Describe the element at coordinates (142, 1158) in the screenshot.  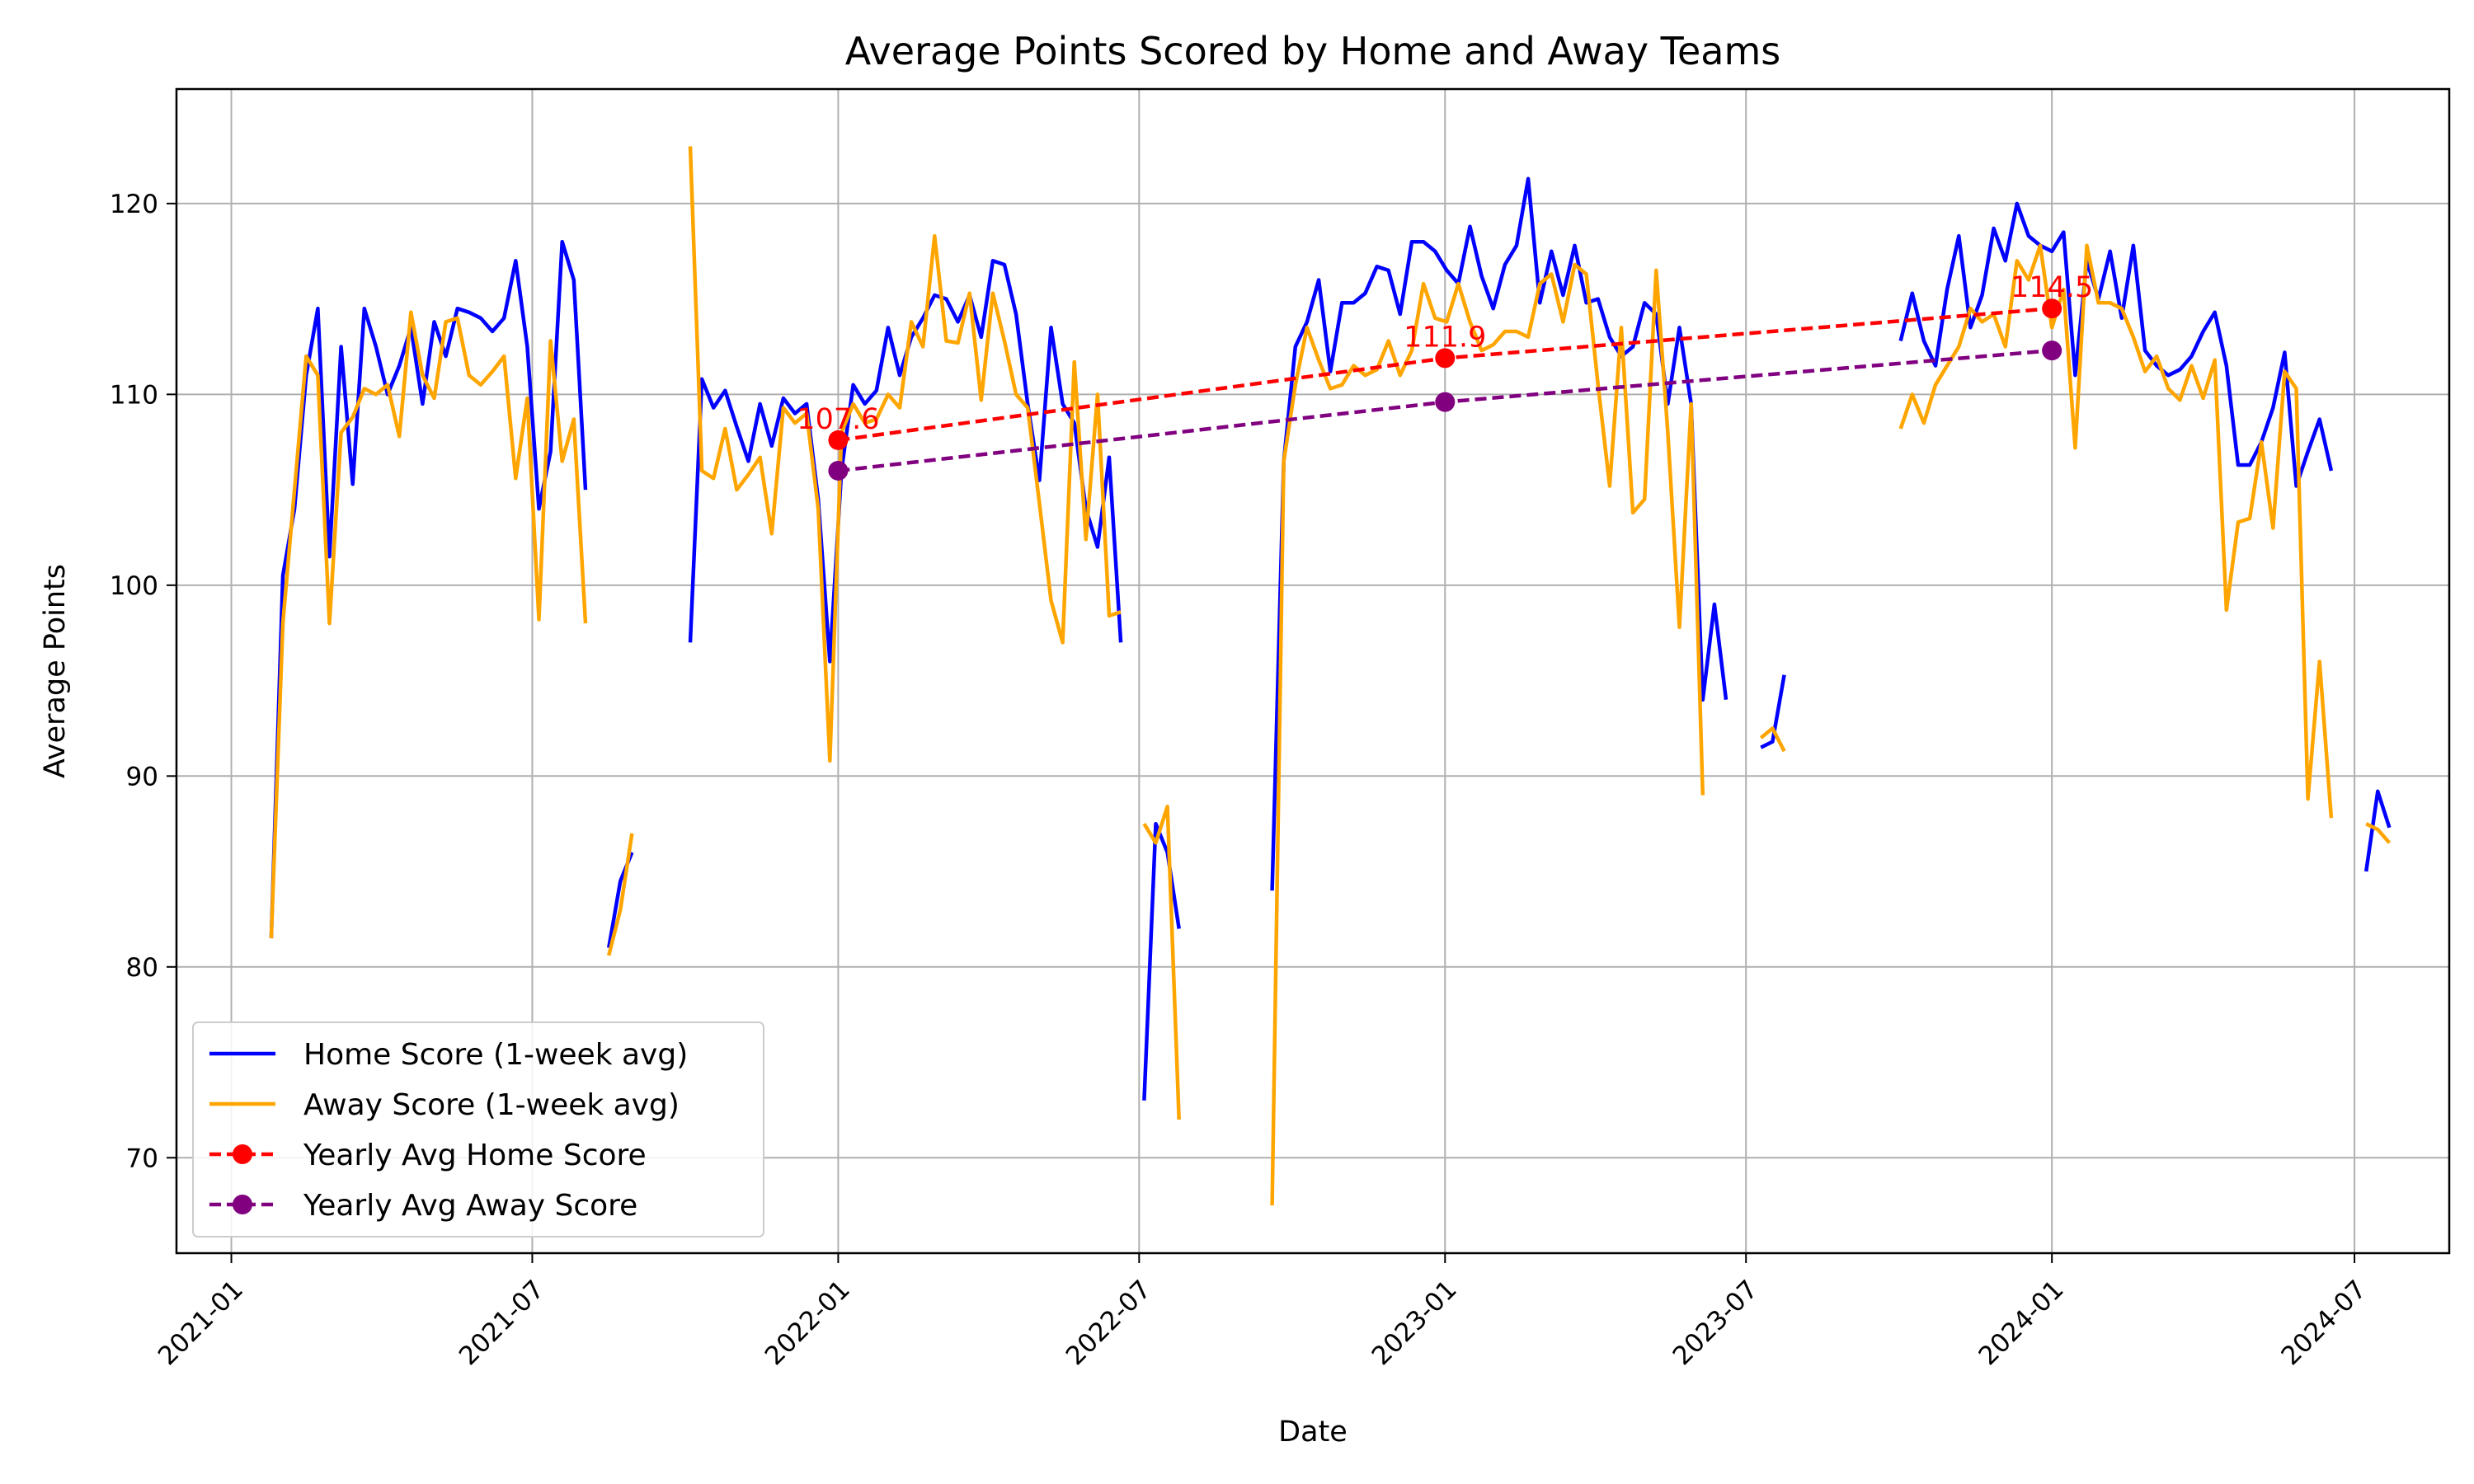
I see `y-tick-label: 70` at that location.